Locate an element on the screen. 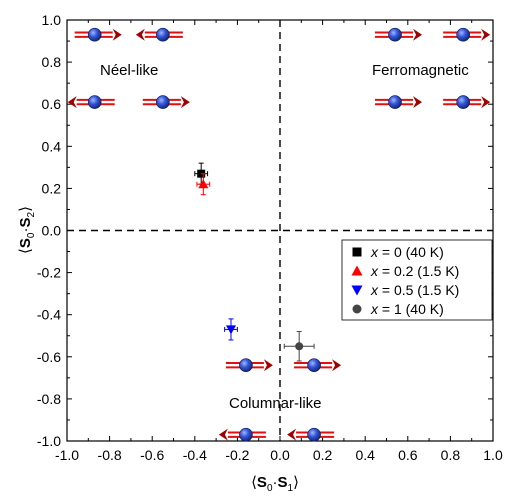 Image resolution: width=506 pixels, height=498 pixels. legend-label-rest: = 0.5 (1.5 K) is located at coordinates (418, 290).